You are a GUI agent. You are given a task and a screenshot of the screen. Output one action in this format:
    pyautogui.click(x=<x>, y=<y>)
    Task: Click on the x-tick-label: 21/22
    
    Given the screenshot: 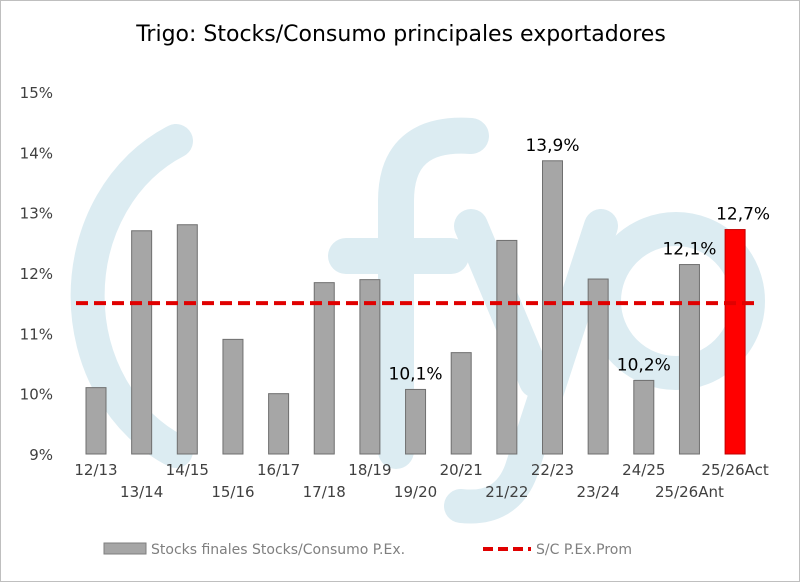 What is the action you would take?
    pyautogui.click(x=506, y=492)
    